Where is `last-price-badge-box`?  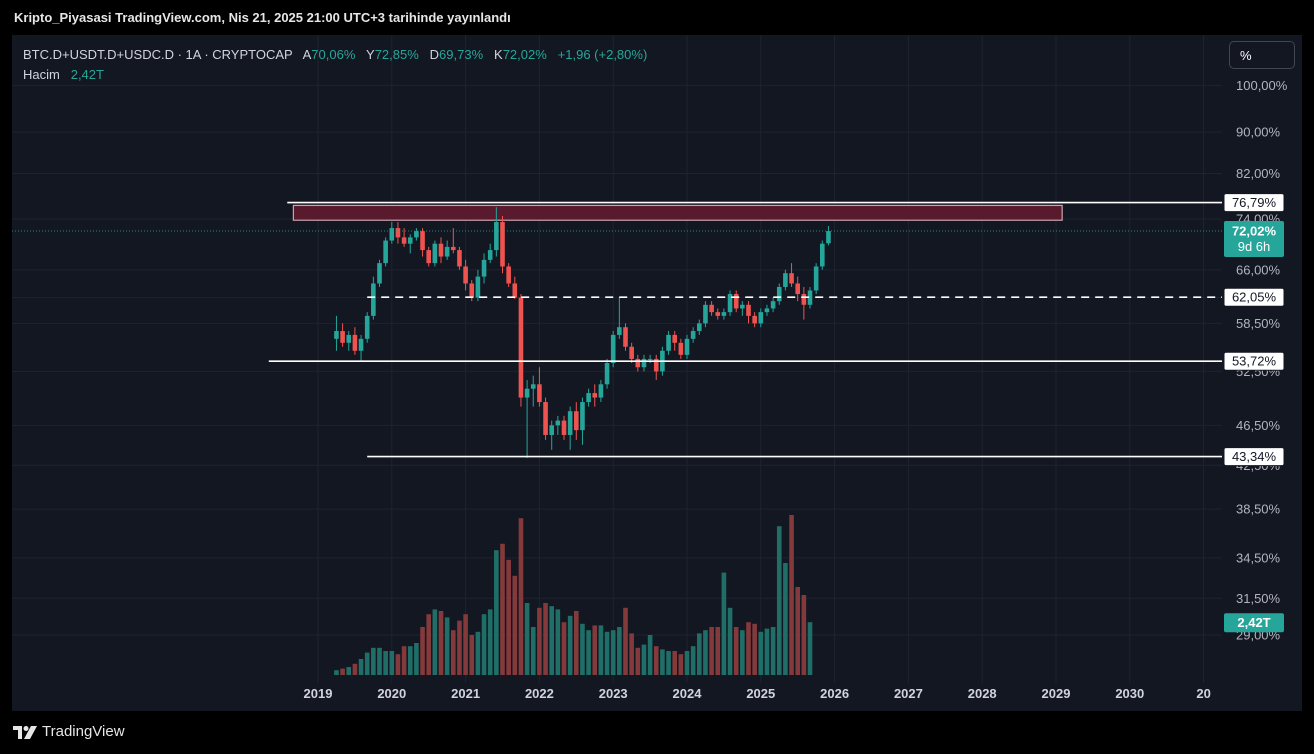
last-price-badge-box is located at coordinates (1254, 239).